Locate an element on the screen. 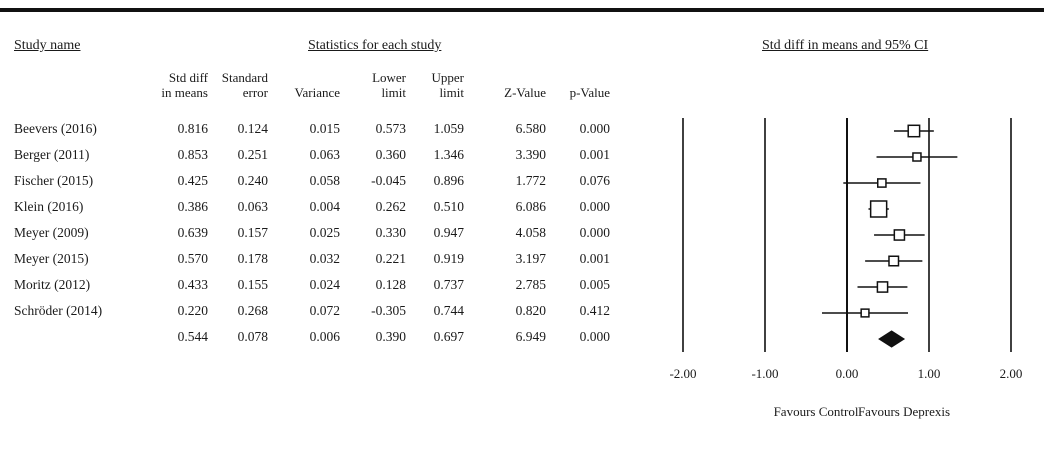  cell-std_diff: 0.639 is located at coordinates (192, 232).